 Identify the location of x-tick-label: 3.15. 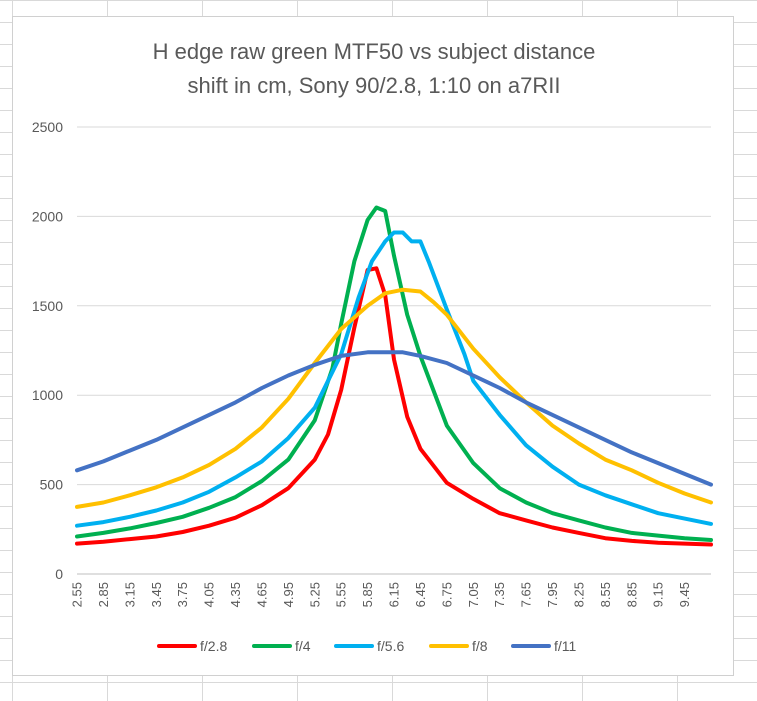
(129, 594).